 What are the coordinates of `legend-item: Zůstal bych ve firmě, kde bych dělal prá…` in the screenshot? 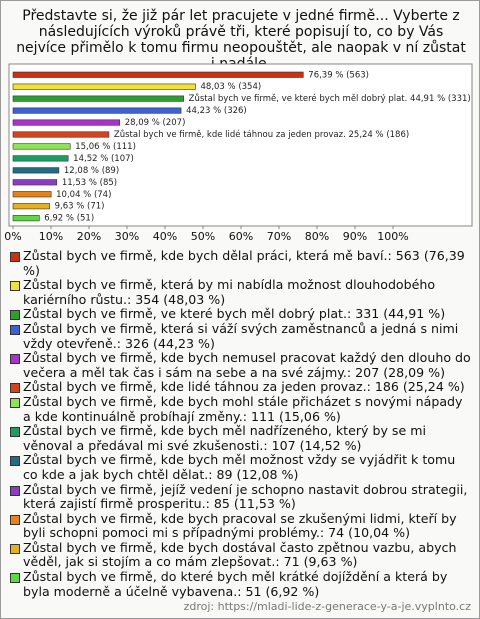 It's located at (240, 263).